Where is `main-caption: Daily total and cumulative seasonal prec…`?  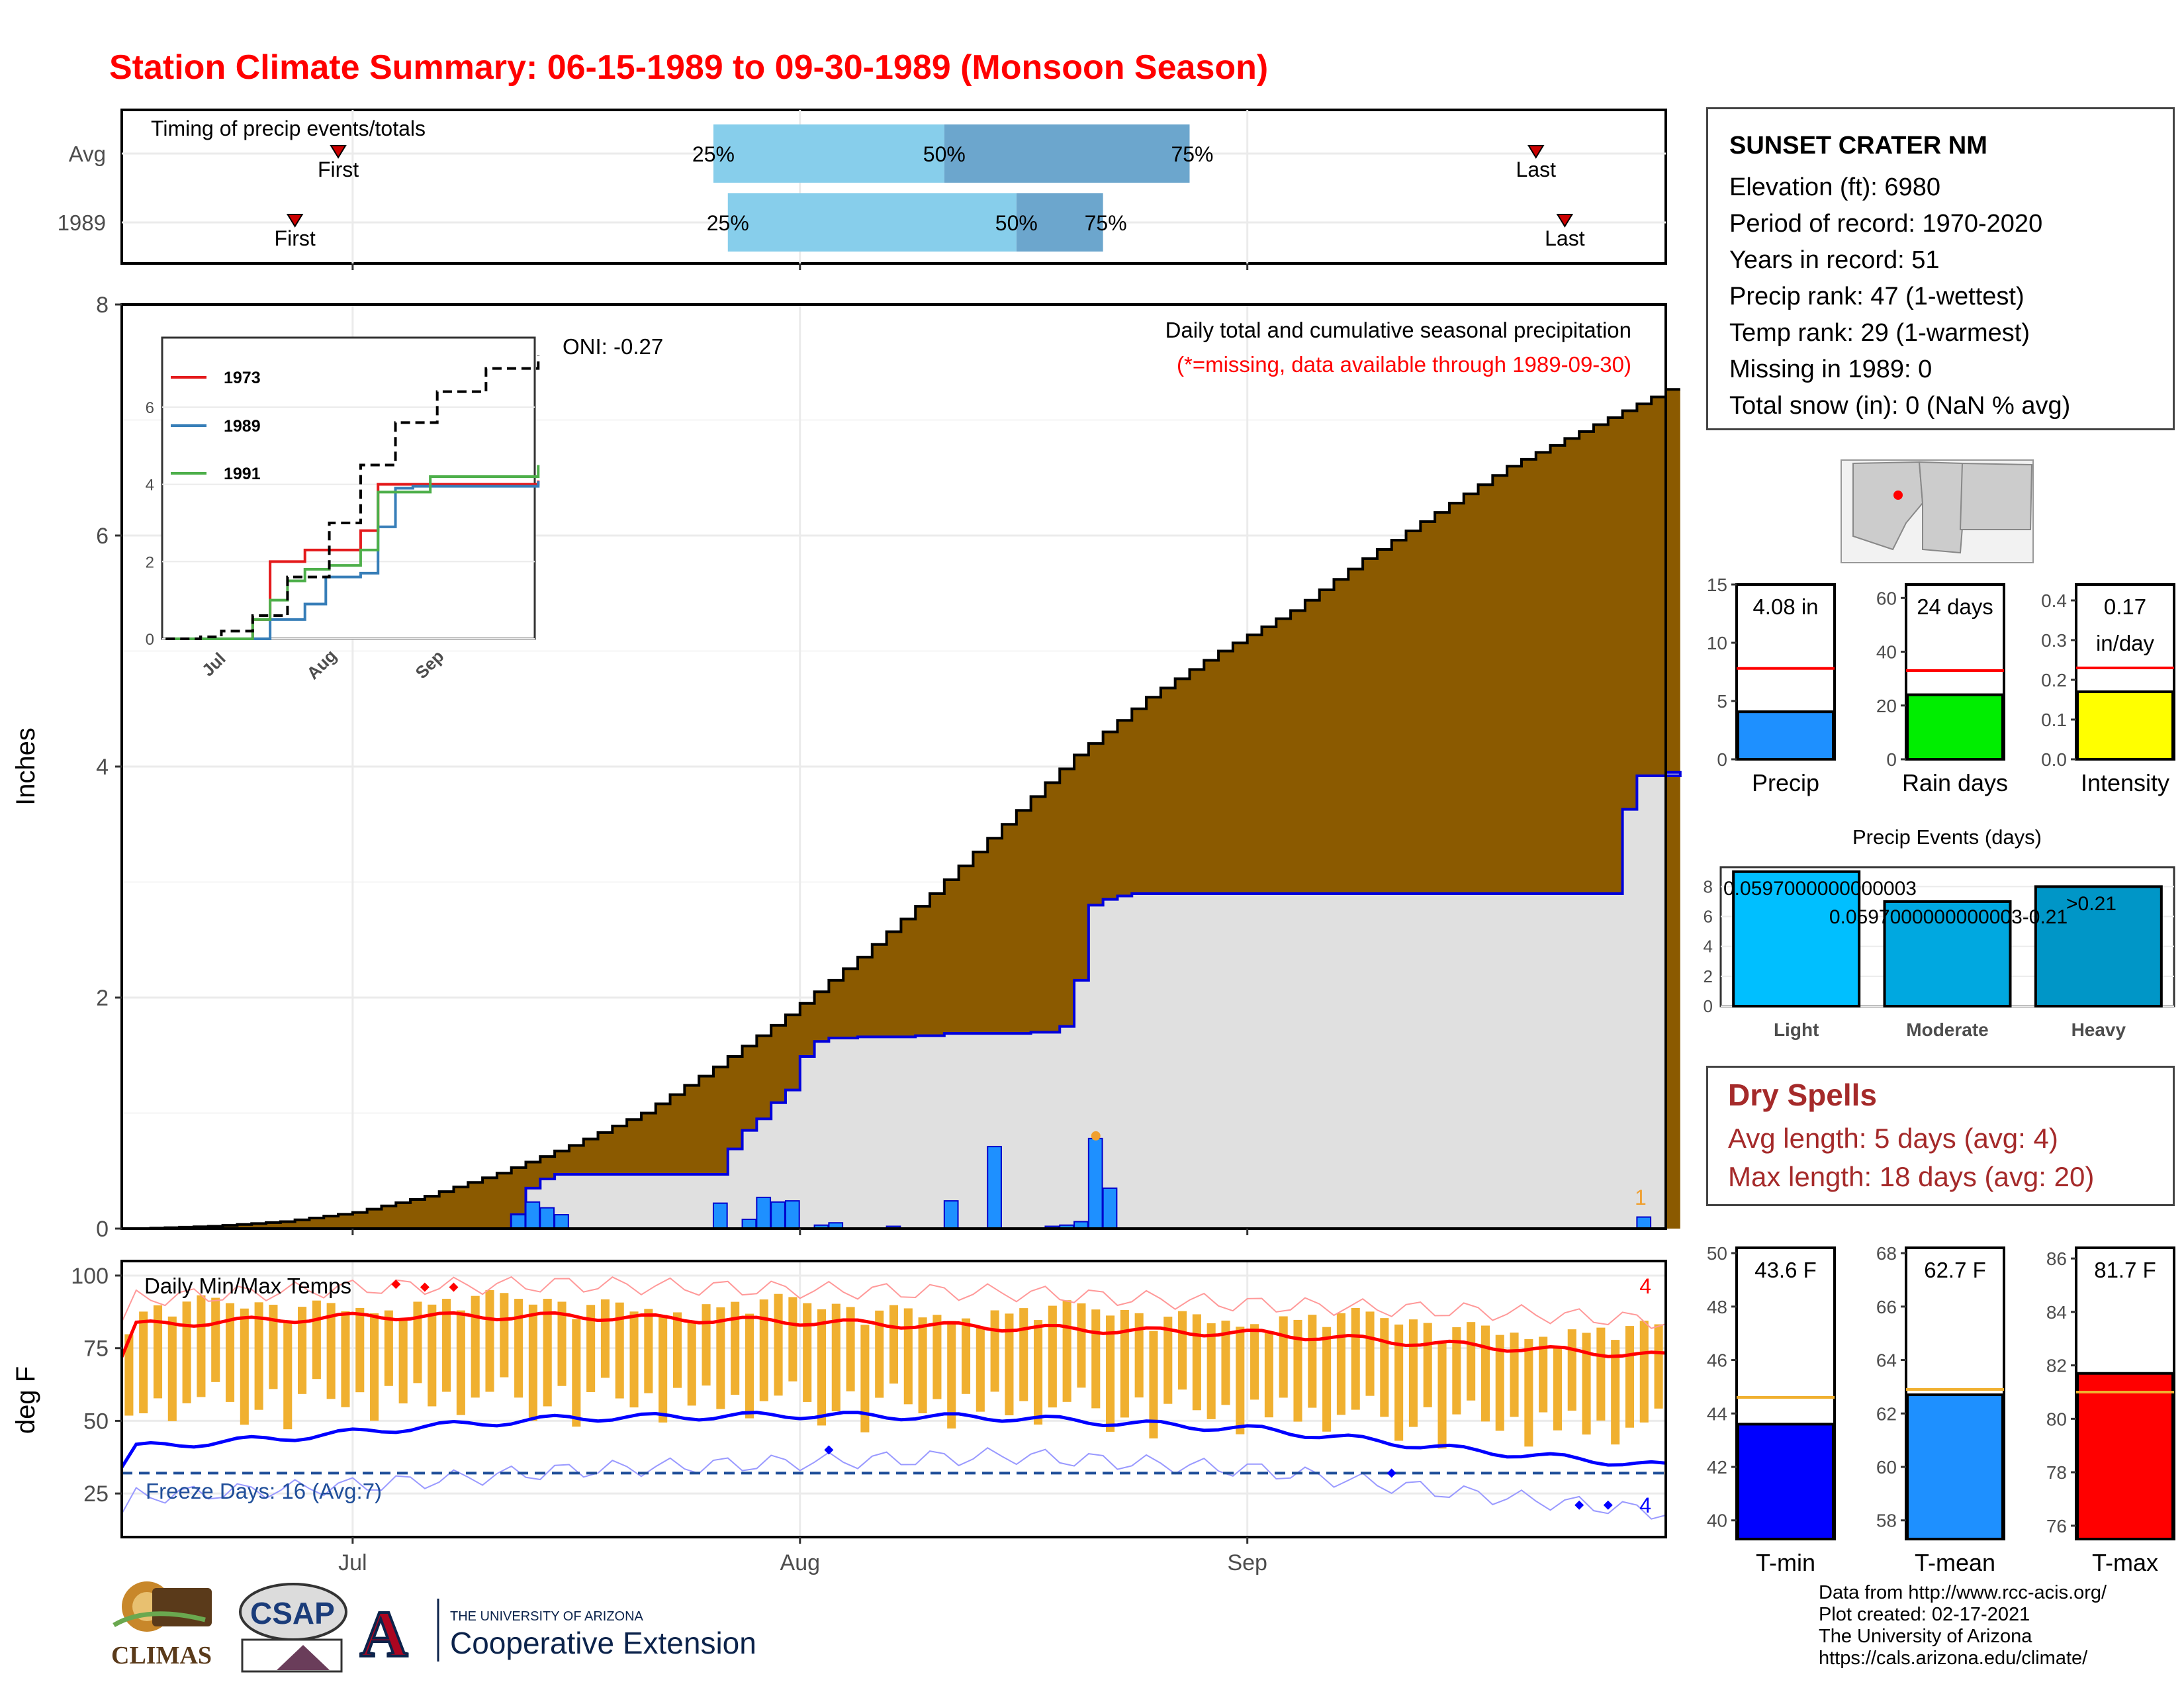 main-caption: Daily total and cumulative seasonal prec… is located at coordinates (1398, 330).